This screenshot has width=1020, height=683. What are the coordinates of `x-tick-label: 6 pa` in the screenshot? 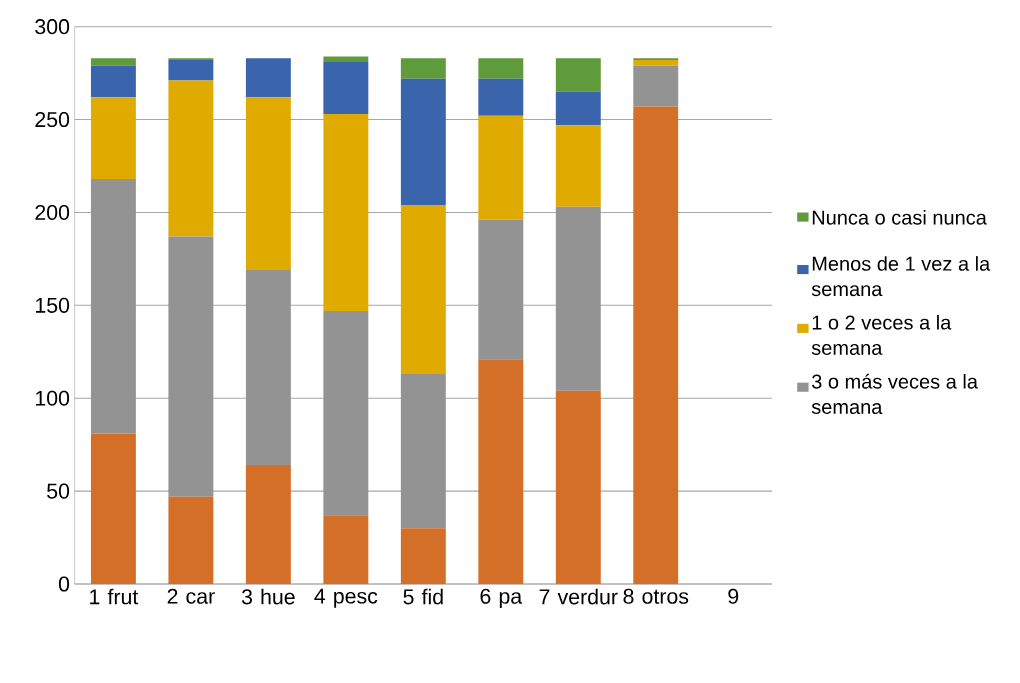 It's located at (501, 598).